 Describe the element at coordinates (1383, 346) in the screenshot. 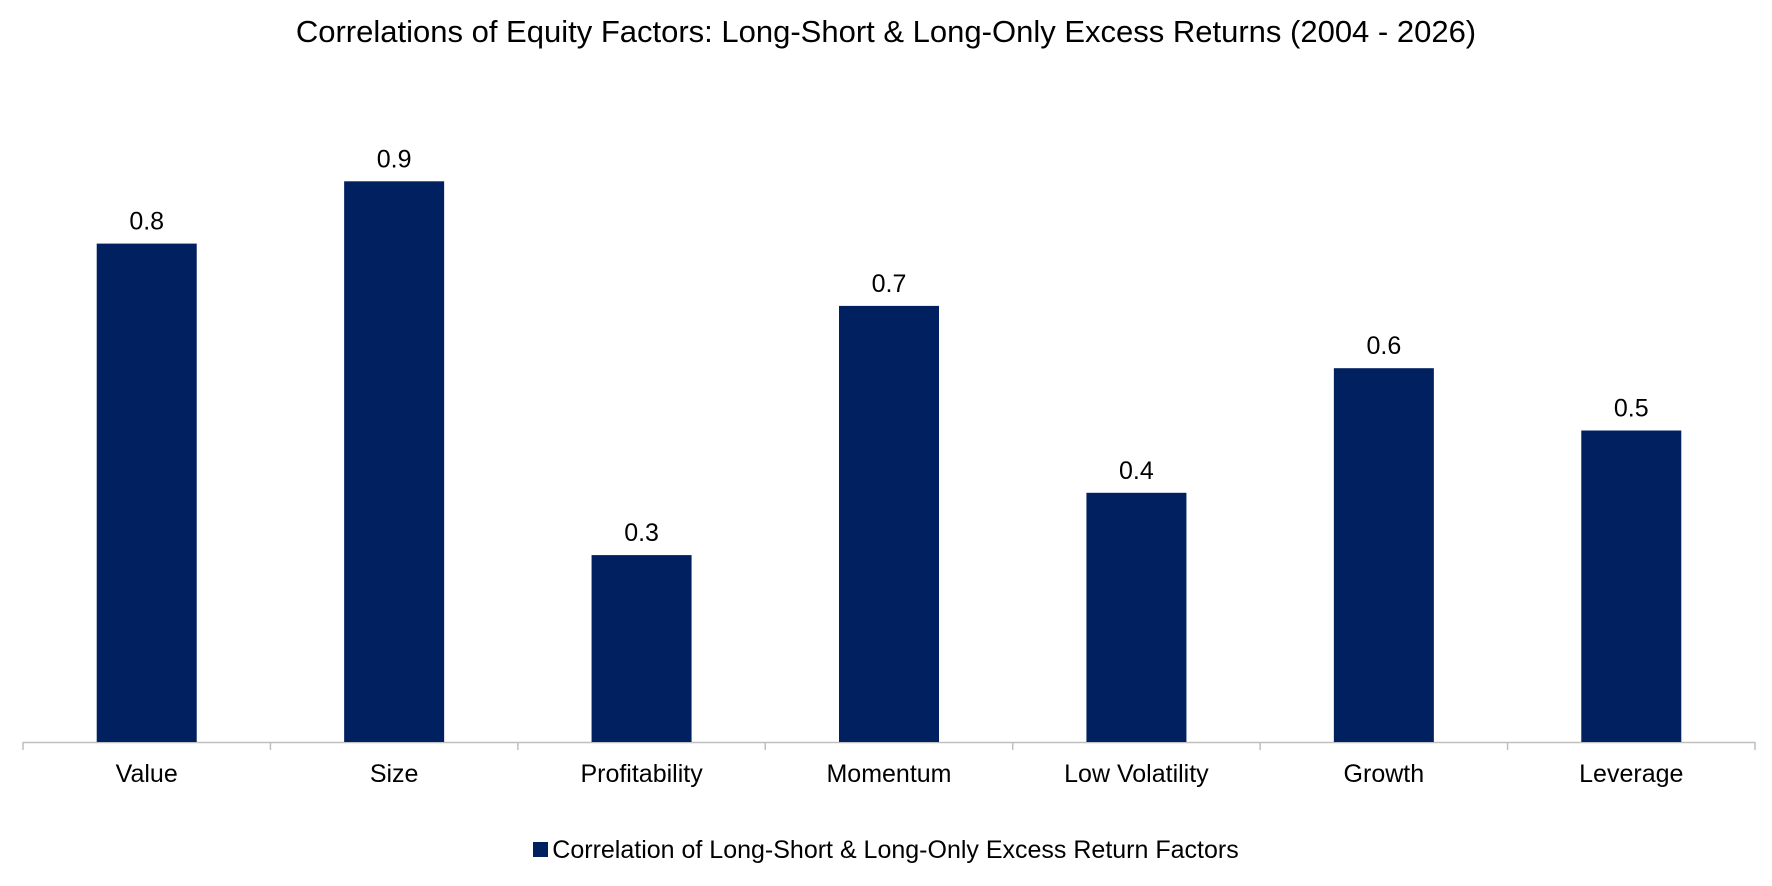

I see `data-label: 0.6` at that location.